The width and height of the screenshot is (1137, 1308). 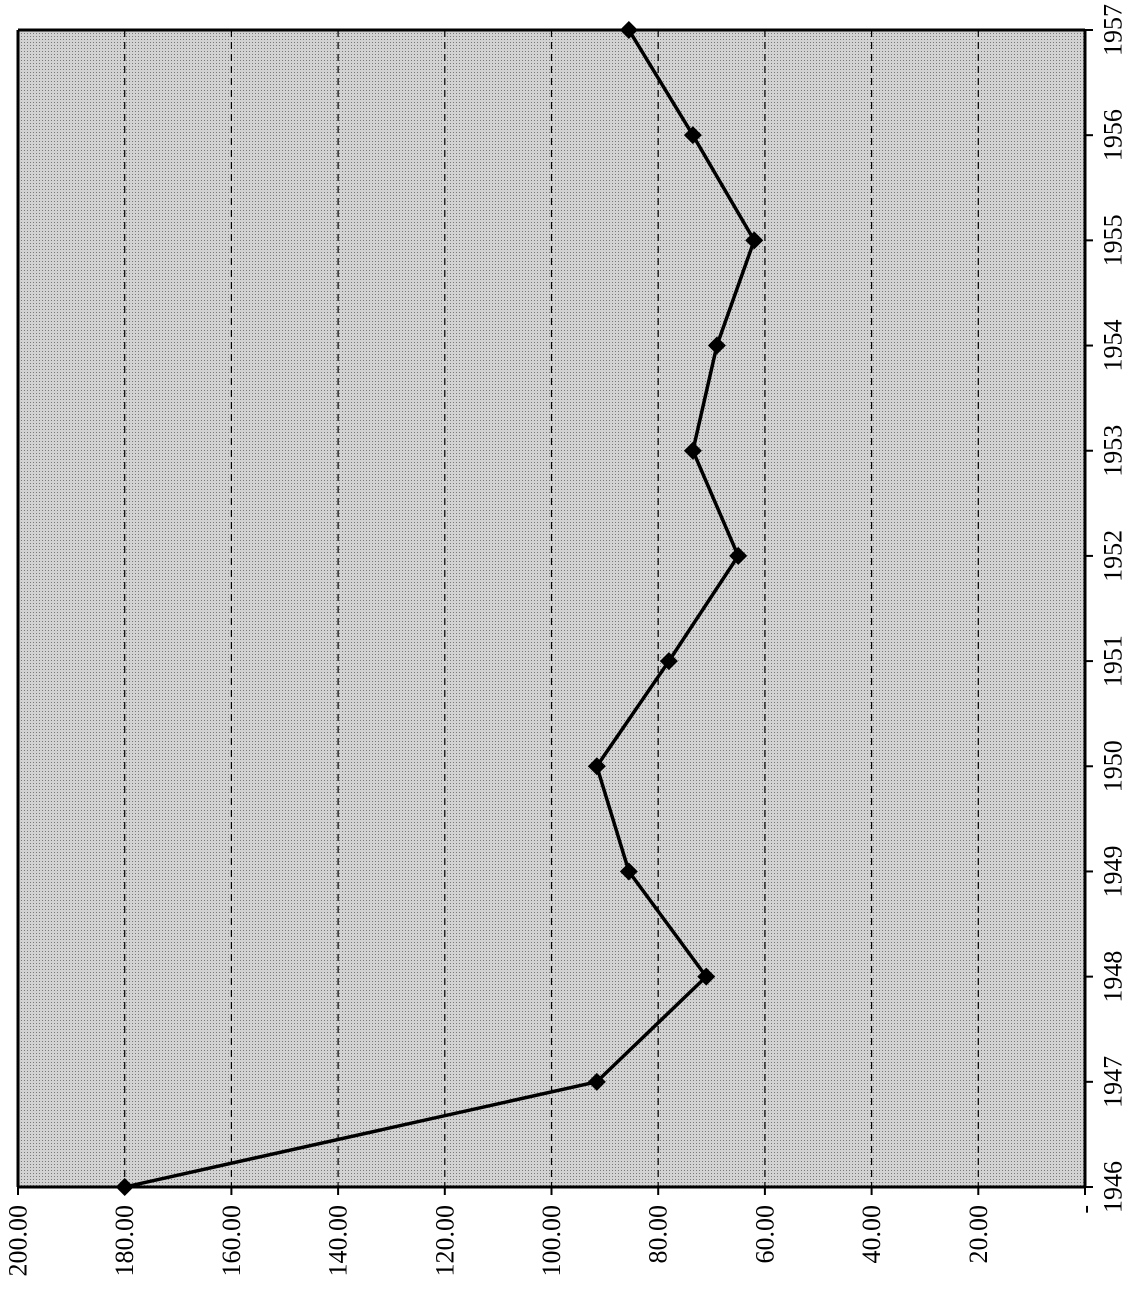 I want to click on value-tick-label: 20.00, so click(x=978, y=1234).